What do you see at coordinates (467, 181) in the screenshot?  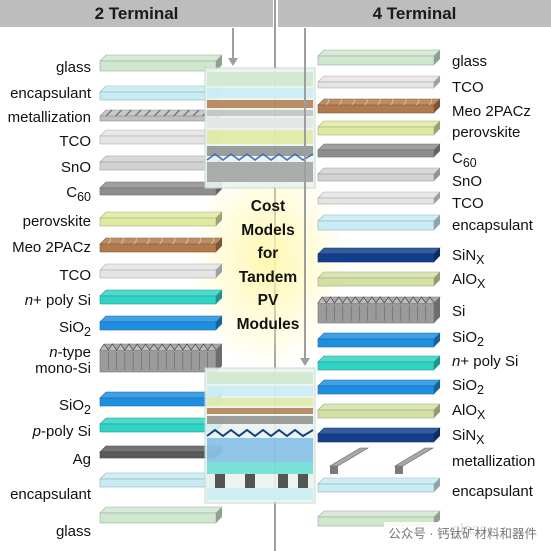 I see `right-layer-label: SnO` at bounding box center [467, 181].